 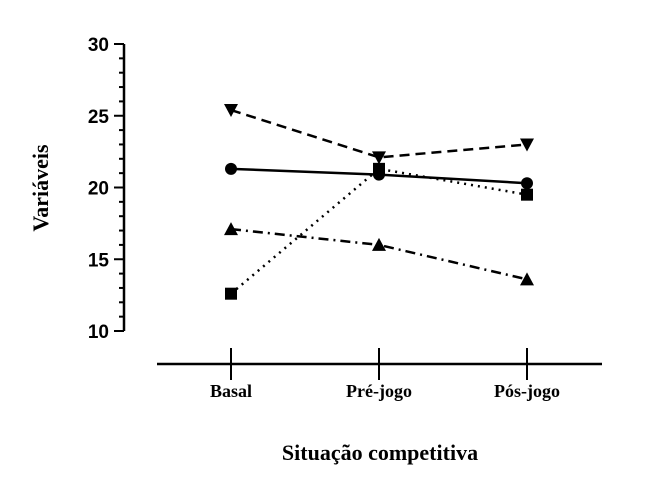 I want to click on x-axis: Basal Pré-jogo Pós-jogo, so click(x=379, y=374).